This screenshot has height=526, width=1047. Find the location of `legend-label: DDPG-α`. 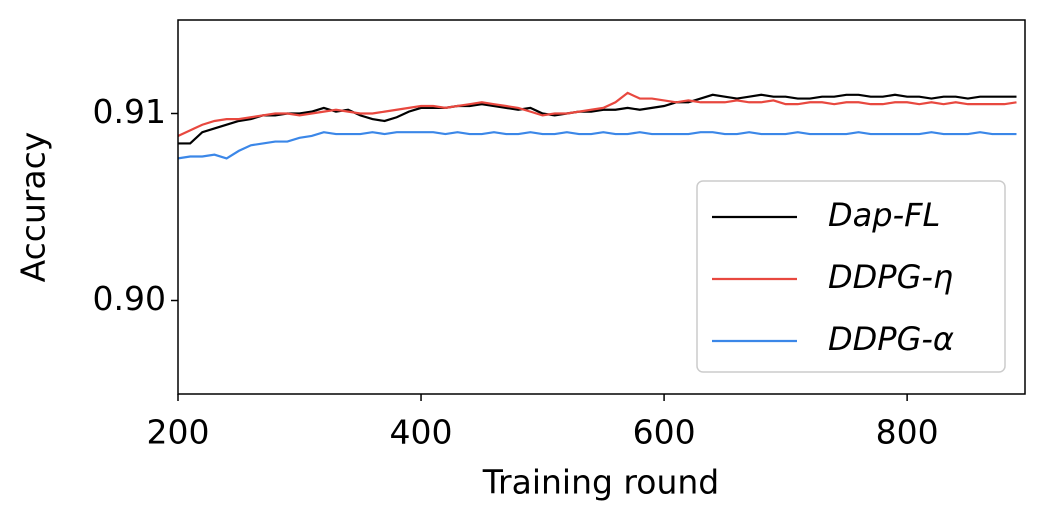

legend-label: DDPG-α is located at coordinates (891, 339).